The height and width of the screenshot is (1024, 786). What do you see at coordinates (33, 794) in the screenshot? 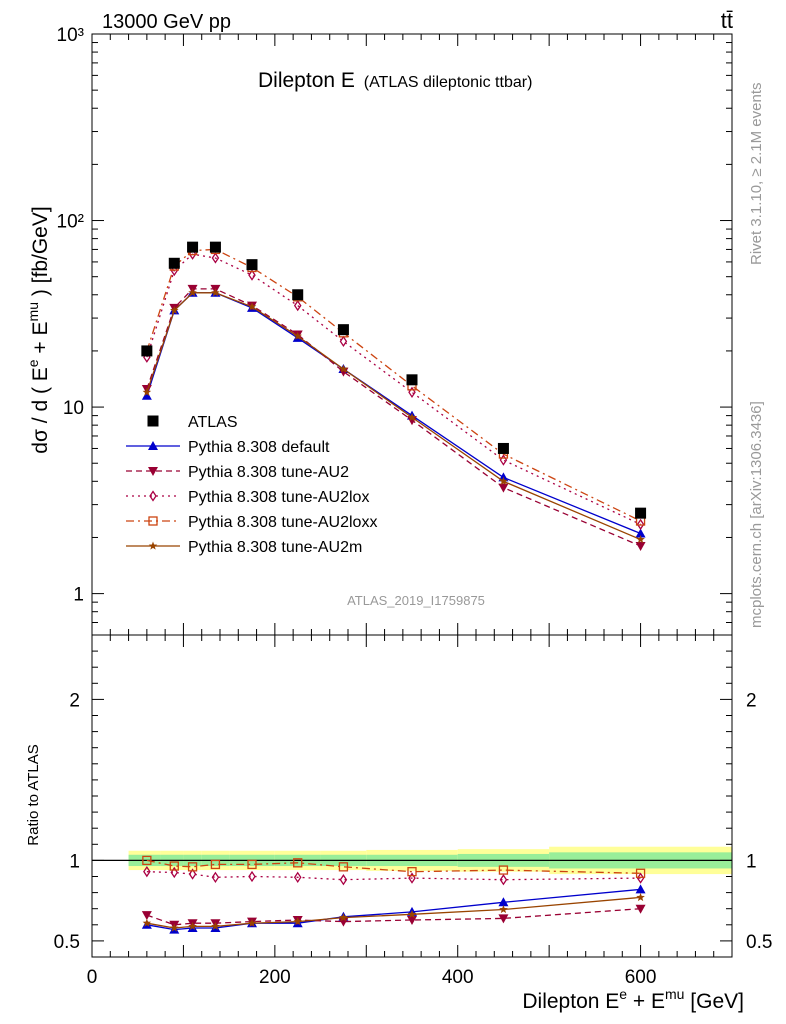
I see `ratio-y-axis-label: Ratio to ATLAS` at bounding box center [33, 794].